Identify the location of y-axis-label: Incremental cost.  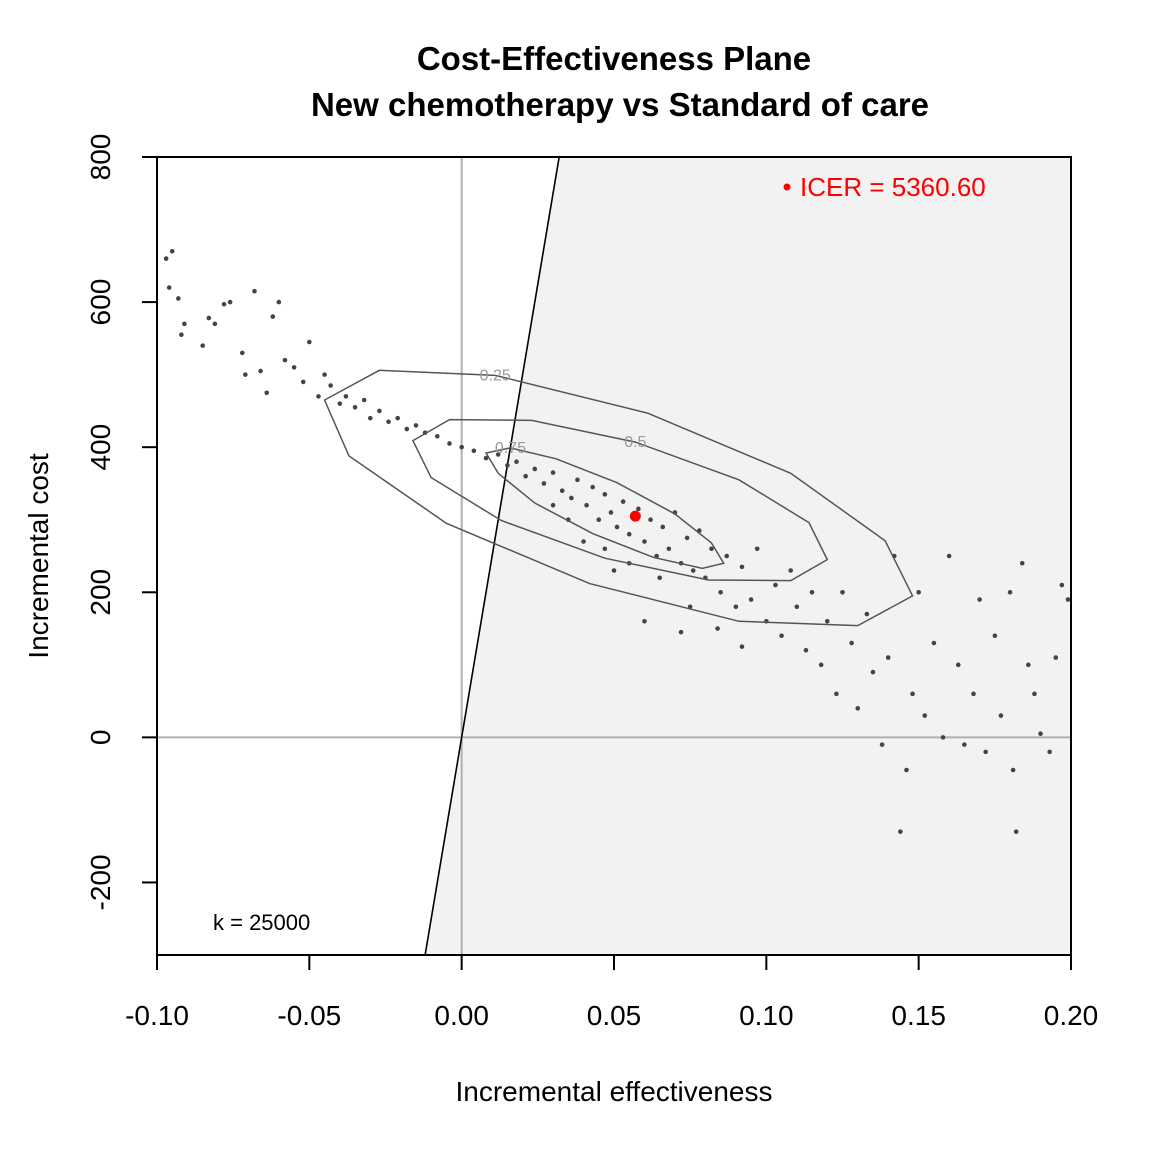
(38, 556).